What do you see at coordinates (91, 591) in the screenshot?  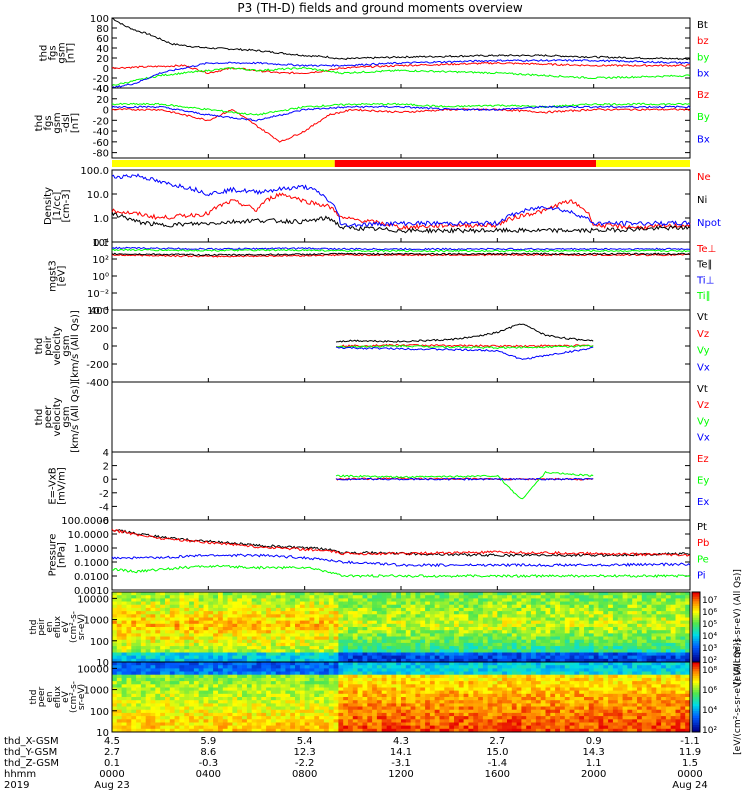 I see `y-tick-label: 0.0010` at bounding box center [91, 591].